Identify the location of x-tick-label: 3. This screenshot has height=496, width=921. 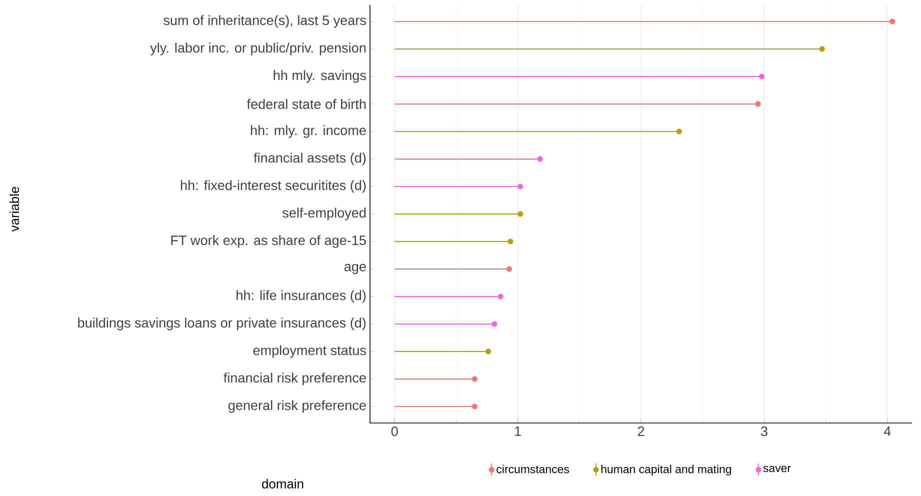
(764, 431).